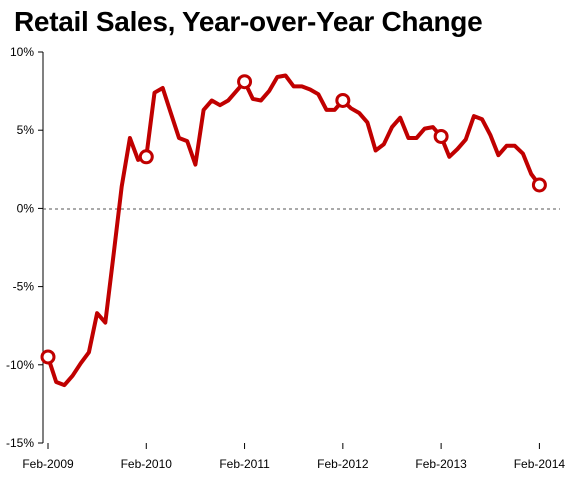  I want to click on x-tick-label: Feb-2014, so click(540, 464).